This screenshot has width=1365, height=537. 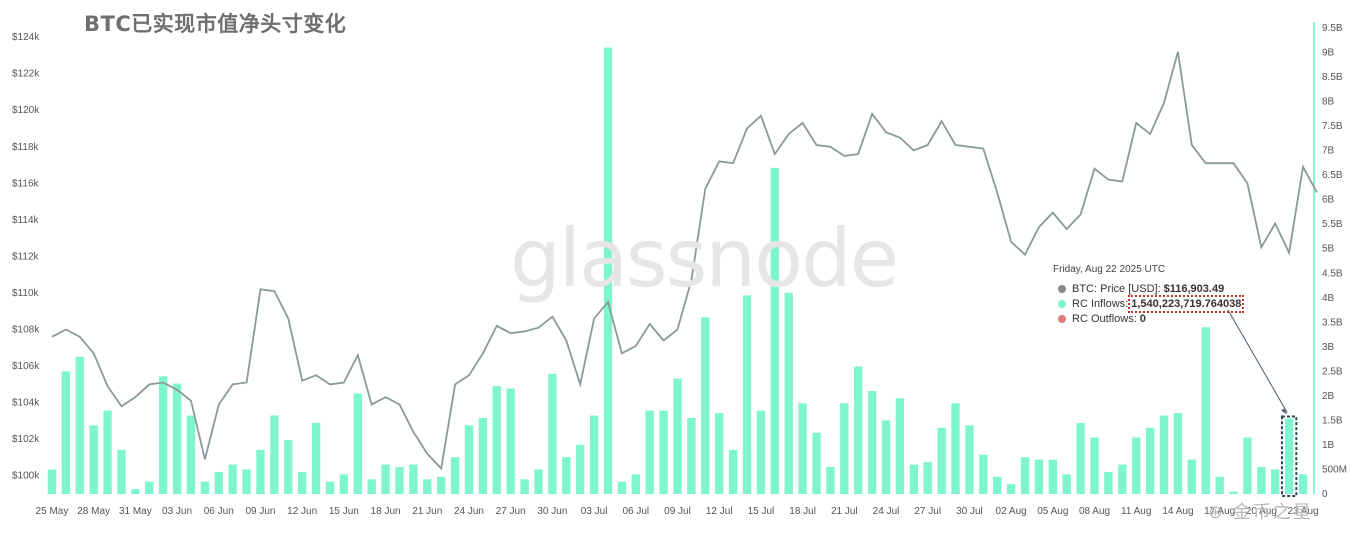 What do you see at coordinates (704, 258) in the screenshot?
I see `watermark: glassnode` at bounding box center [704, 258].